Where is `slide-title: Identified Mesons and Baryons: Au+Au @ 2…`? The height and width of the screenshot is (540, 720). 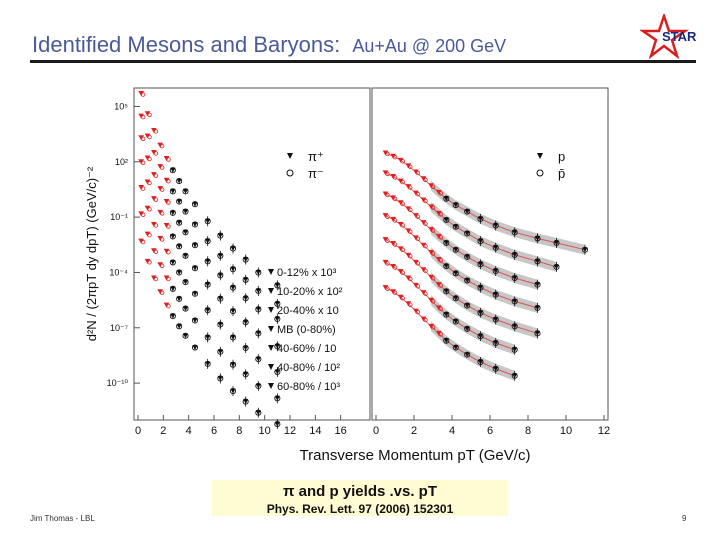 slide-title: Identified Mesons and Baryons: Au+Au @ 2… is located at coordinates (269, 45).